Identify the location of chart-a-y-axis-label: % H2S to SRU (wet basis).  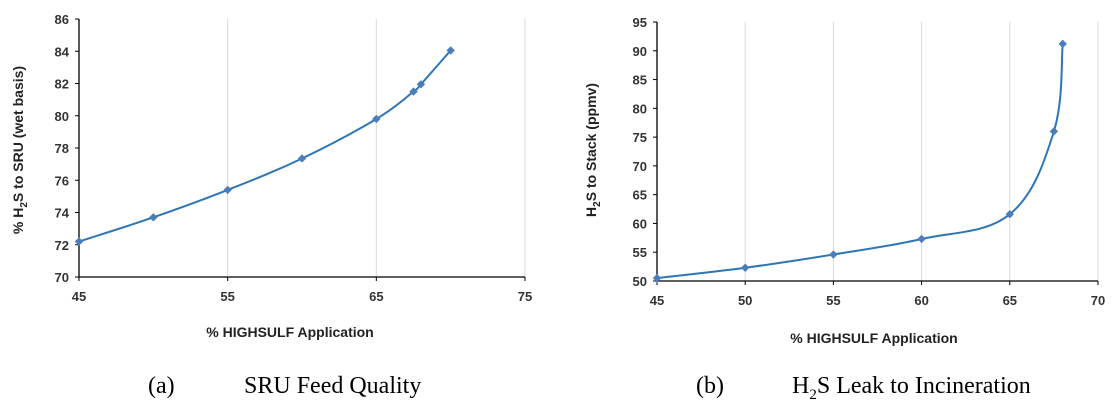
(20, 150).